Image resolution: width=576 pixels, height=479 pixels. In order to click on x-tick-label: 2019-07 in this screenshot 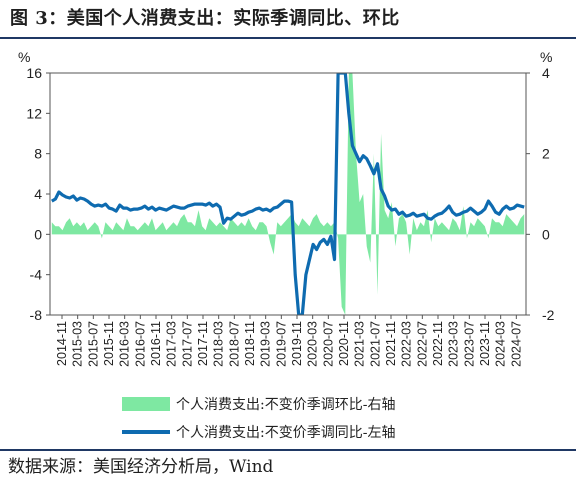, I will do `click(281, 344)`.